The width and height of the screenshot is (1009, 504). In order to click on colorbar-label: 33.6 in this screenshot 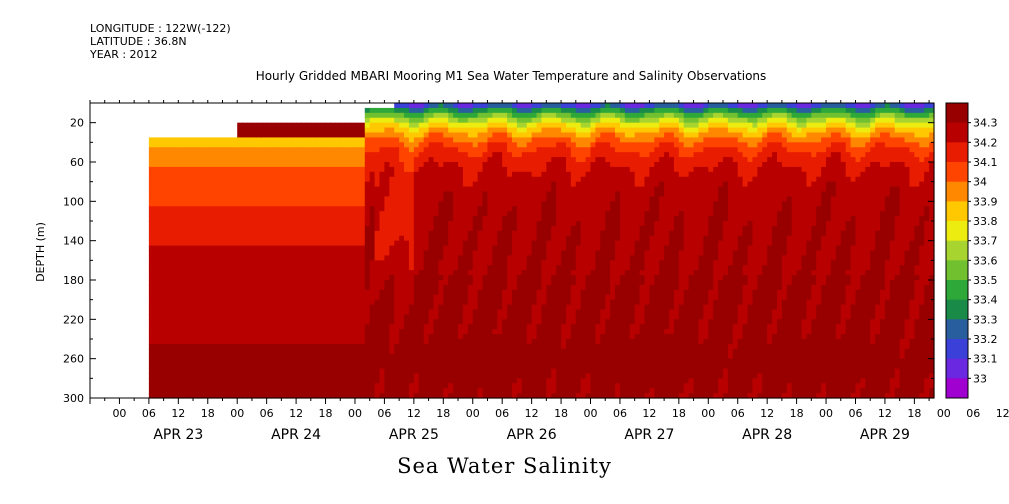, I will do `click(985, 260)`.